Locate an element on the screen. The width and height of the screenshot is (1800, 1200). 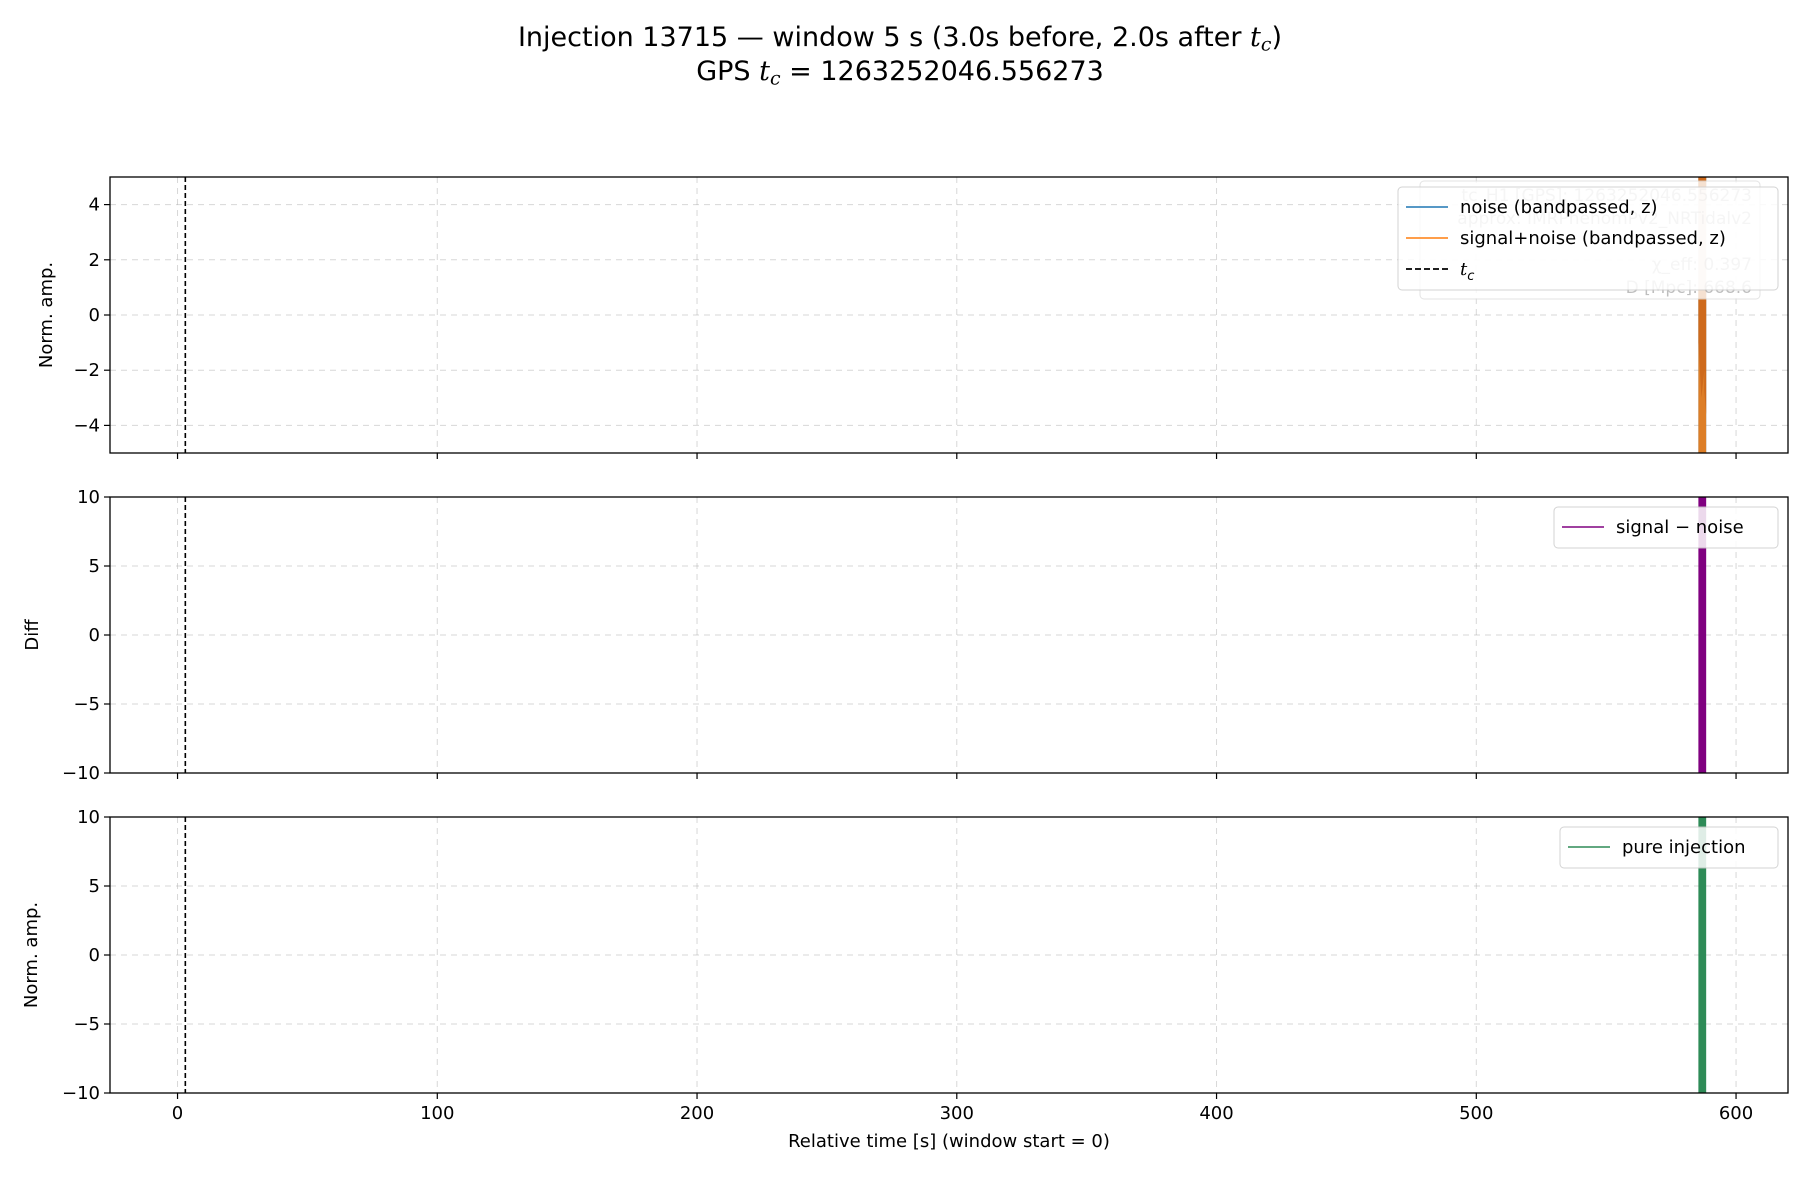
series-band-injection is located at coordinates (1702, 955).